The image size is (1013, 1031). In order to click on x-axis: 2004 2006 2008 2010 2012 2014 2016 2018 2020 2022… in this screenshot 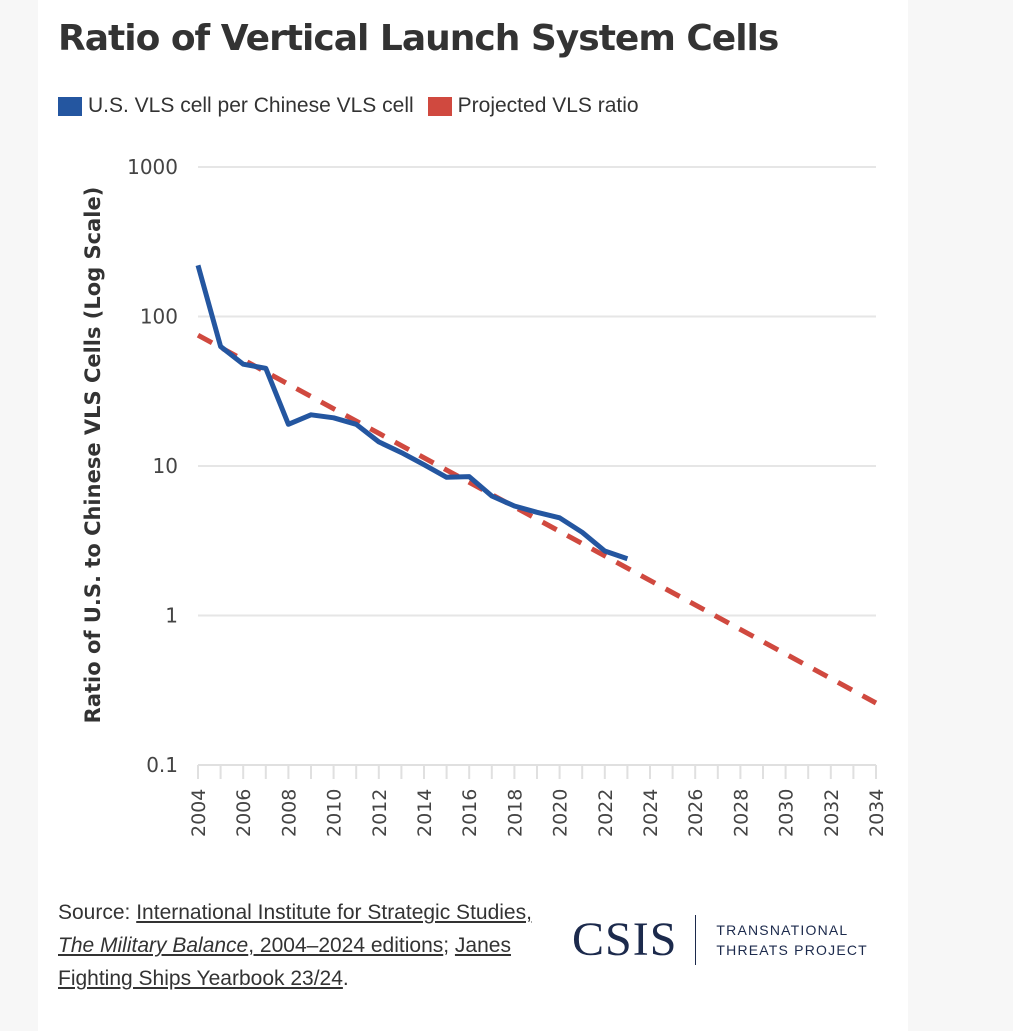, I will do `click(538, 800)`.